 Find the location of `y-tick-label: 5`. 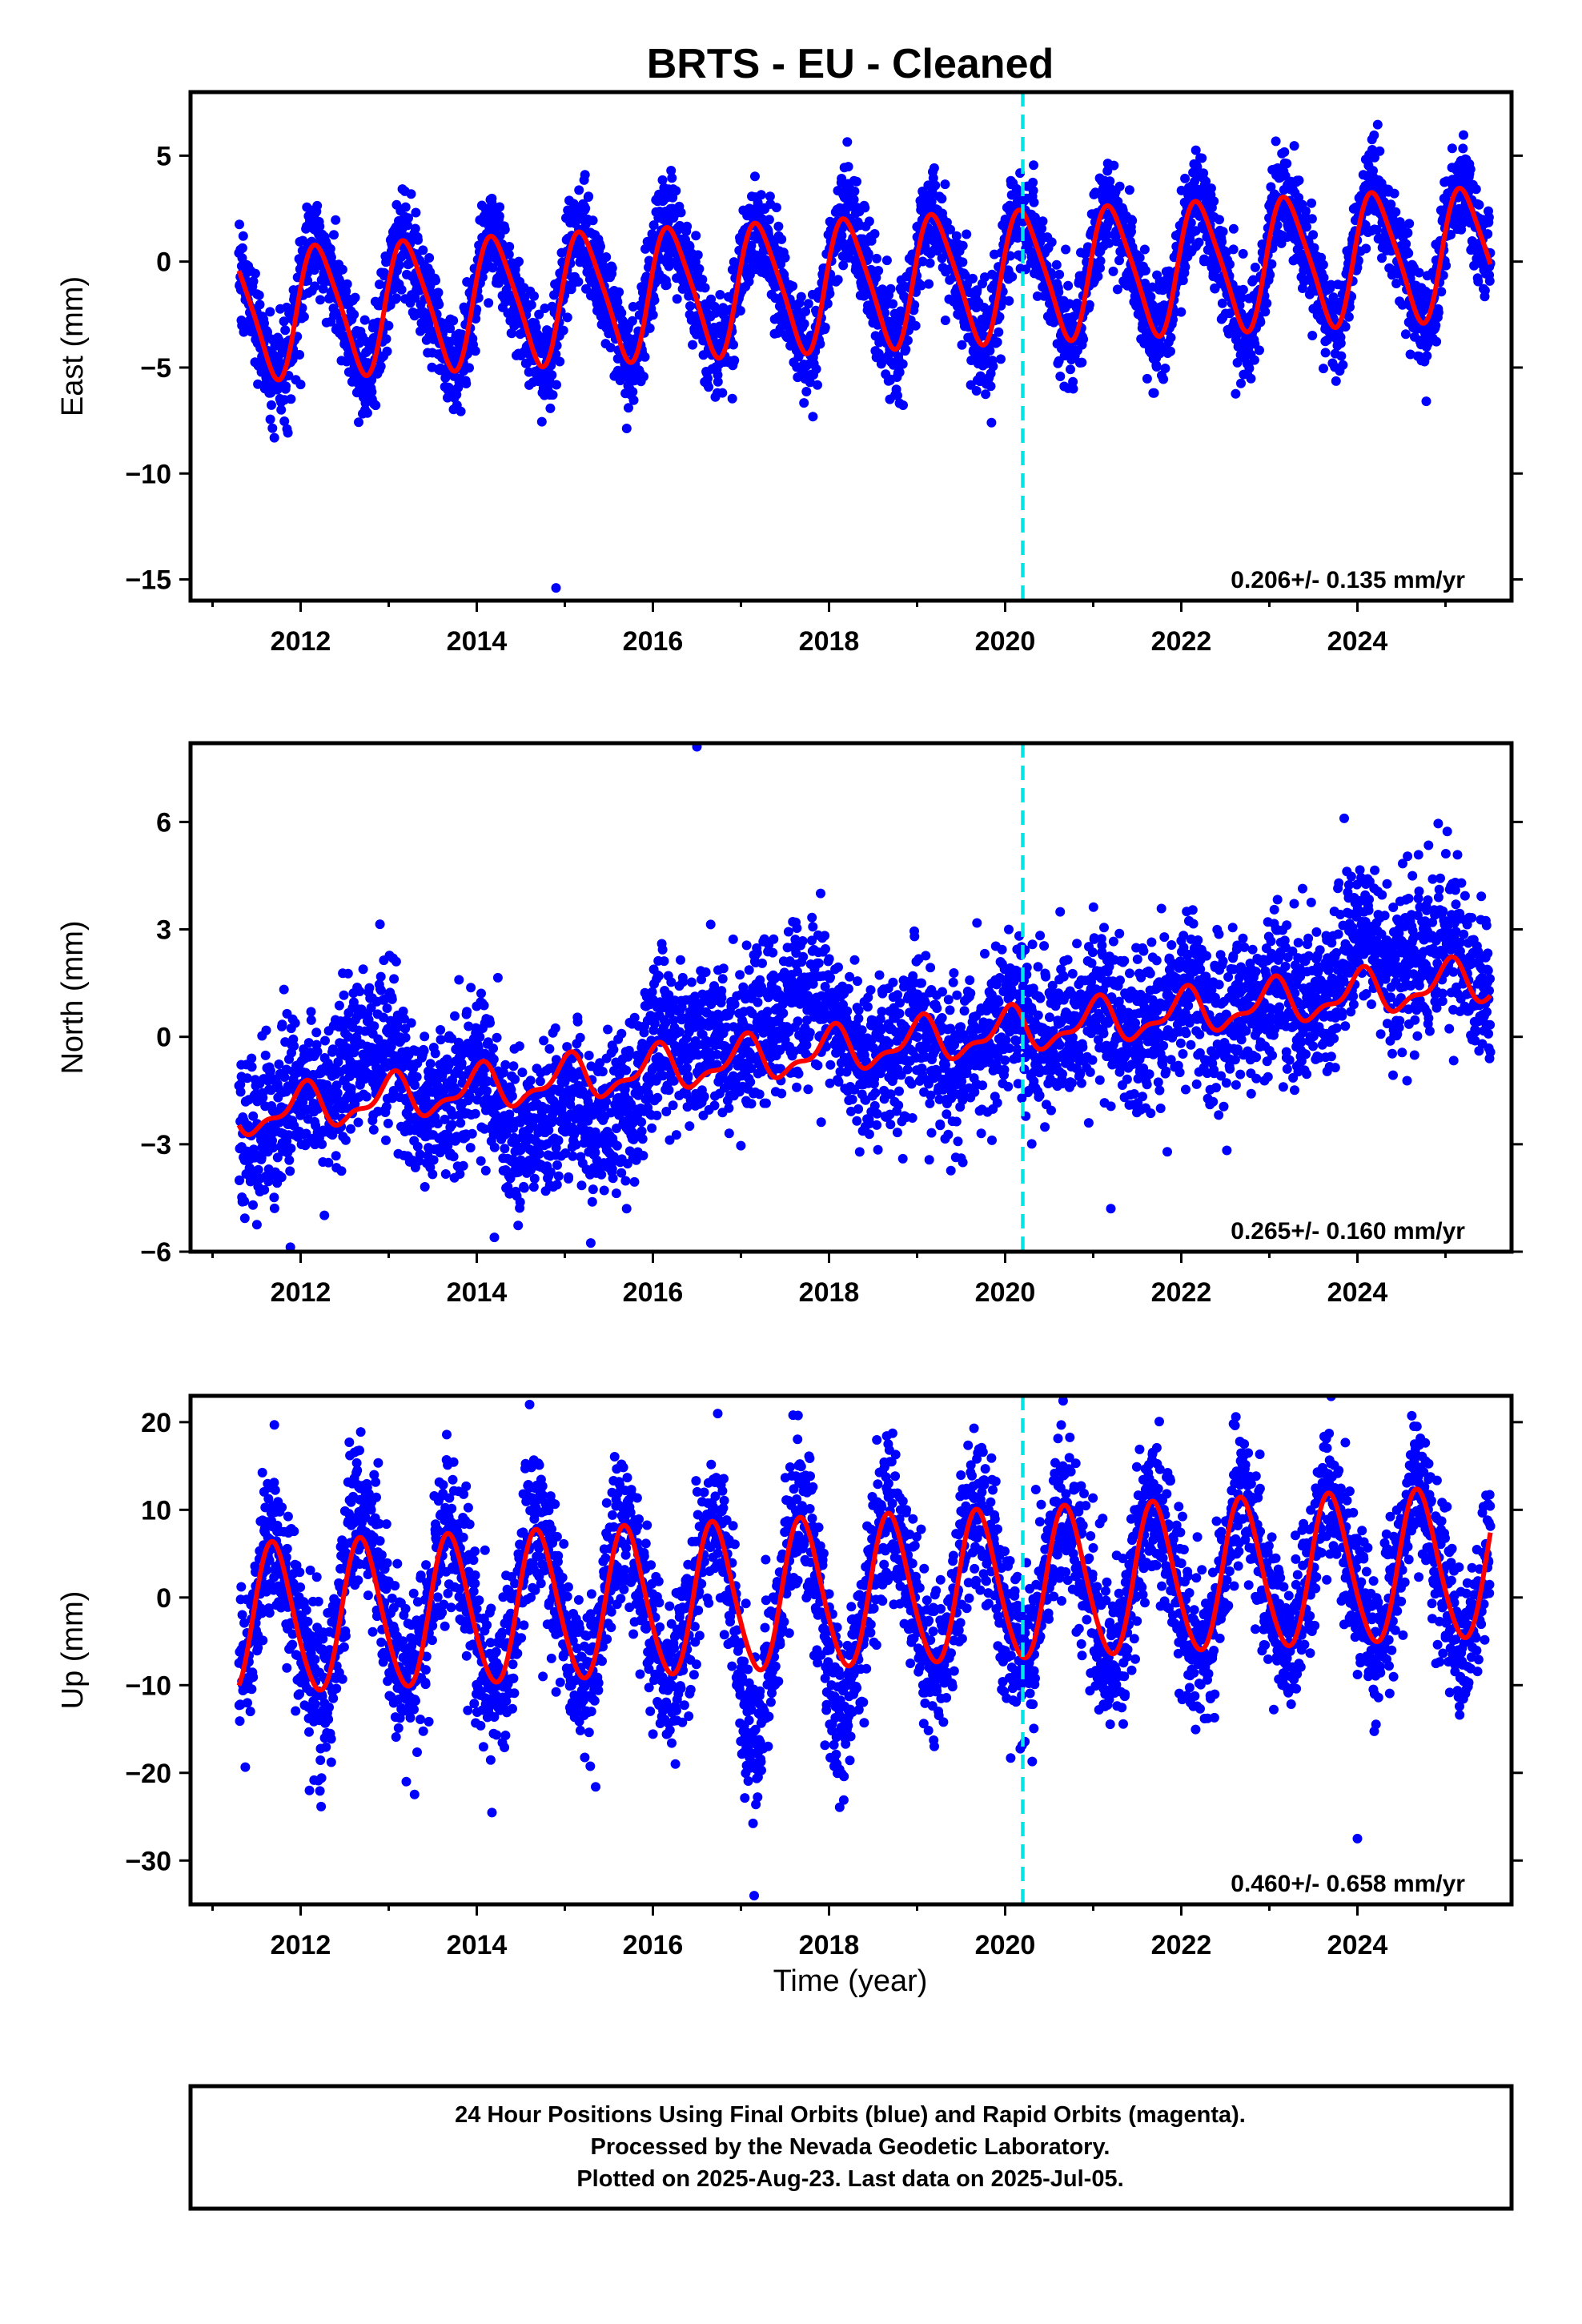

y-tick-label: 5 is located at coordinates (164, 156).